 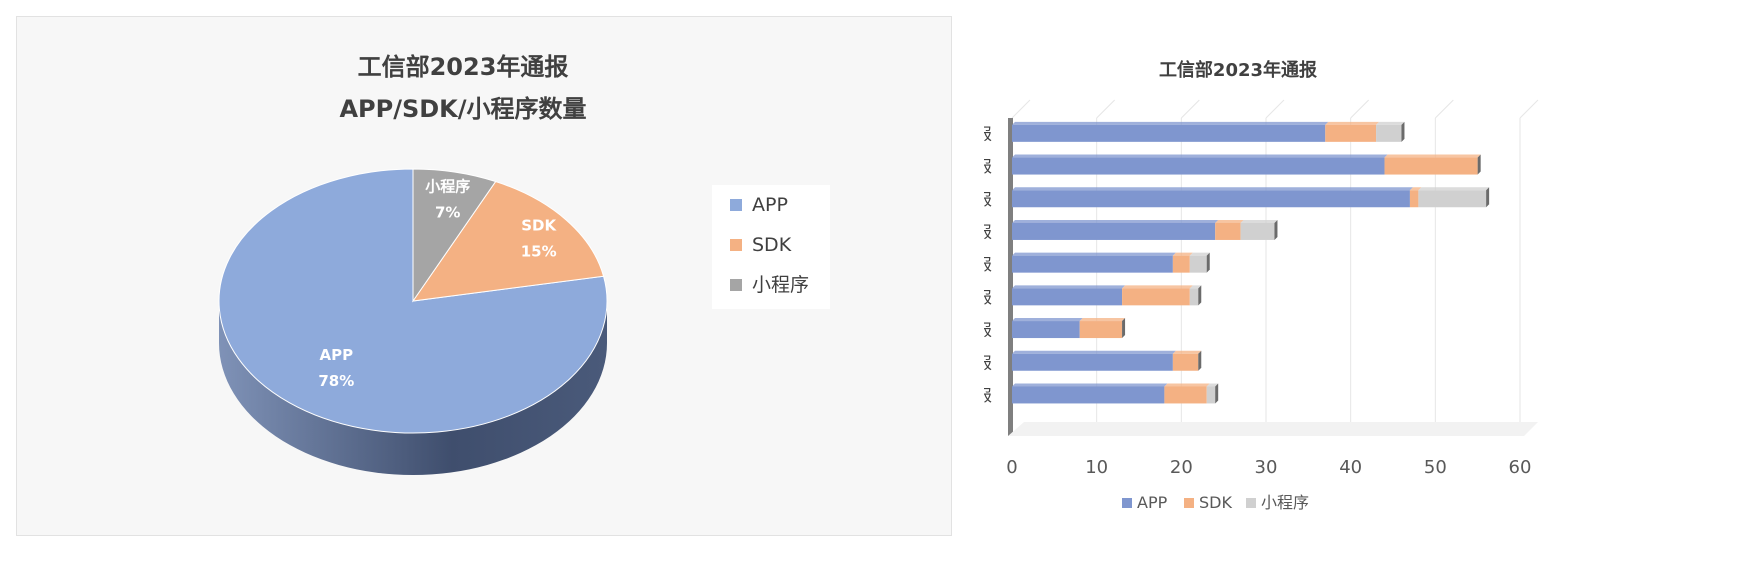 What do you see at coordinates (1096, 467) in the screenshot?
I see `x-tick-label: 10` at bounding box center [1096, 467].